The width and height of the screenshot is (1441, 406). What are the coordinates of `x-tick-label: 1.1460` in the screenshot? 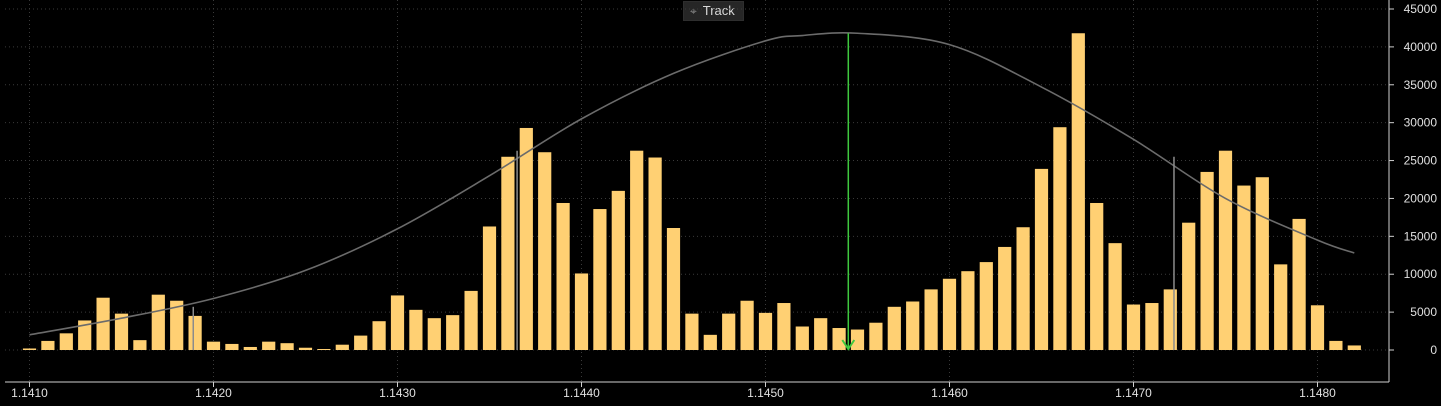 It's located at (949, 393).